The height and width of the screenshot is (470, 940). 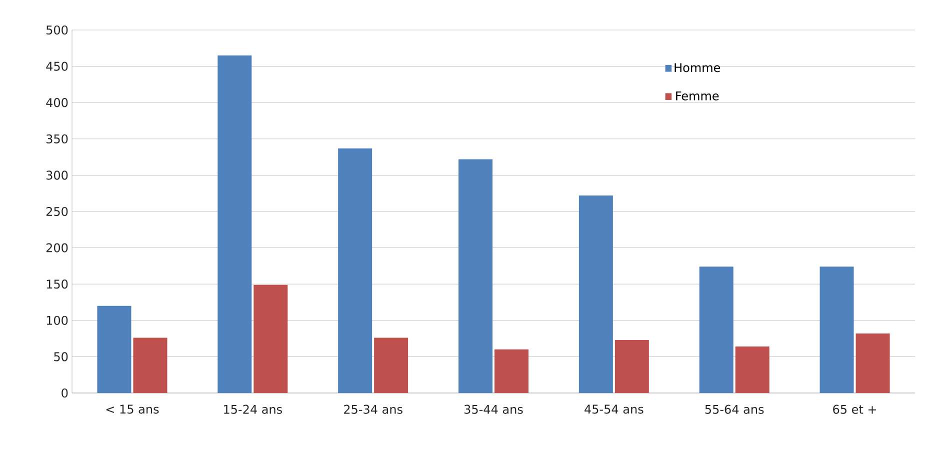 I want to click on x-tick-label: 15-24 ans, so click(x=253, y=409).